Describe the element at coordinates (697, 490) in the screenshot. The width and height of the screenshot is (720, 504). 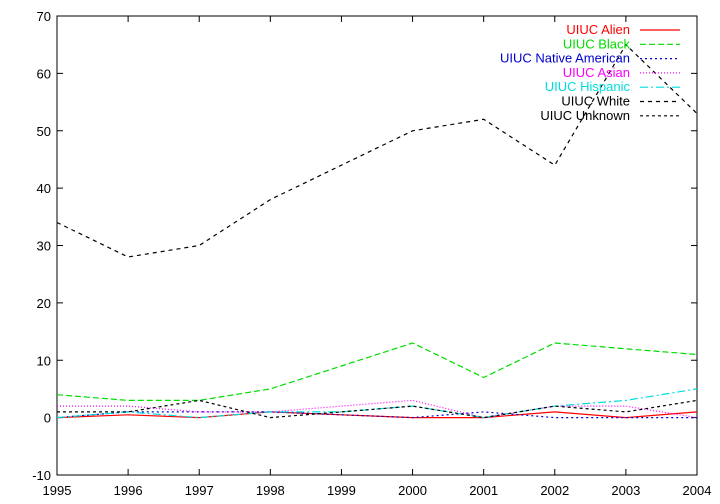
I see `x-tick-label: 2004` at that location.